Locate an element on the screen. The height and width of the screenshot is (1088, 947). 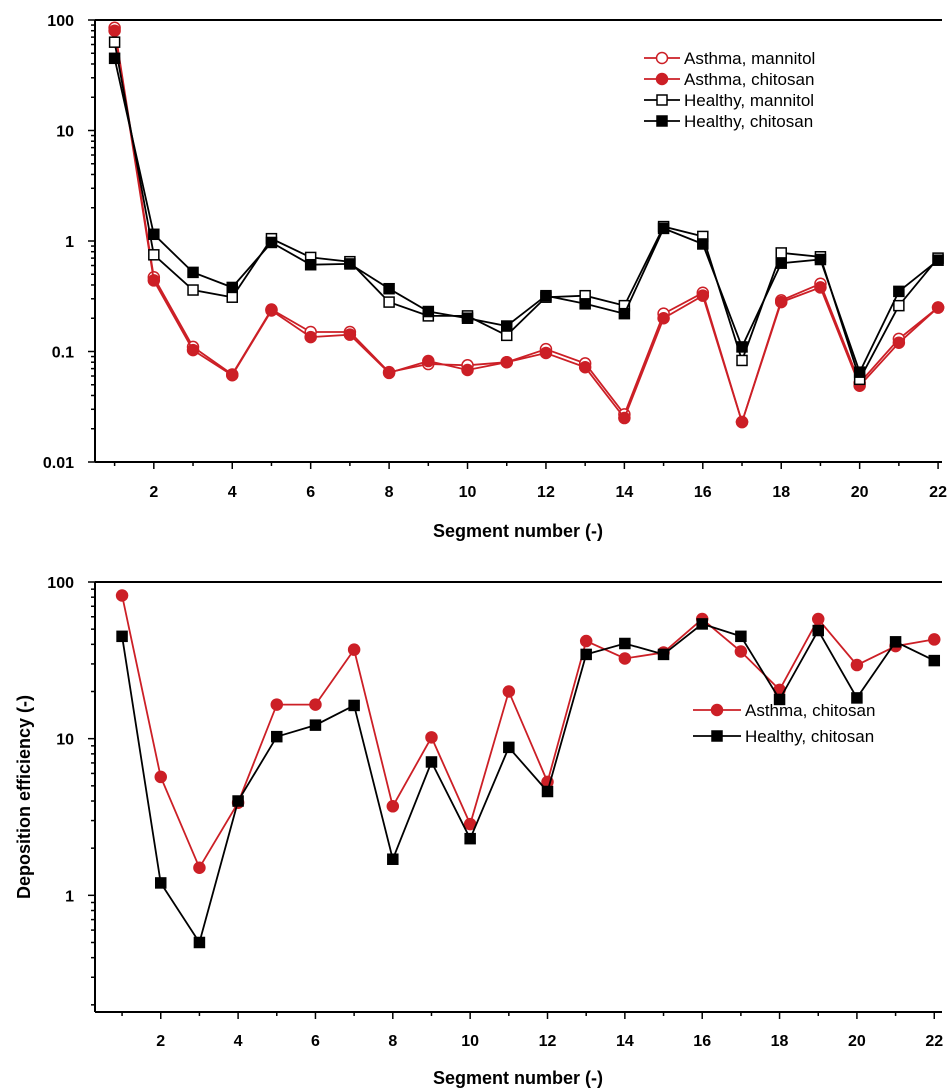
legend: Asthma, chitosan Healthy, chitosan is located at coordinates (784, 723).